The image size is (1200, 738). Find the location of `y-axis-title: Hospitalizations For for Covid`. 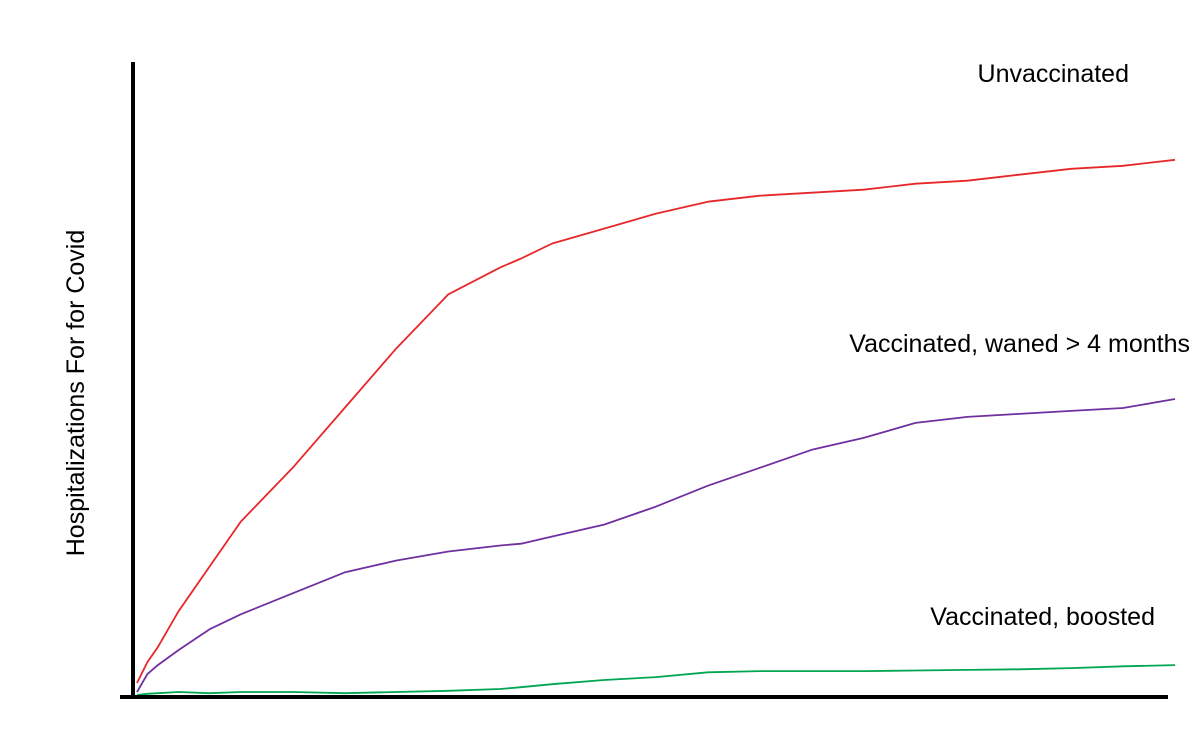

y-axis-title: Hospitalizations For for Covid is located at coordinates (76, 393).